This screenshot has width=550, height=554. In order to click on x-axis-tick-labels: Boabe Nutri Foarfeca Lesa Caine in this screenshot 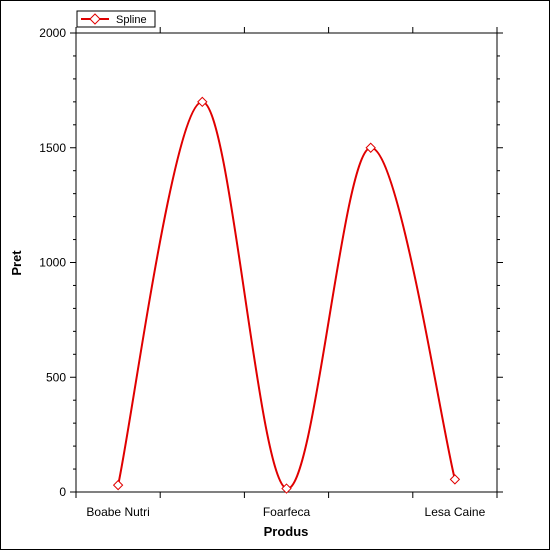, I will do `click(285, 512)`.